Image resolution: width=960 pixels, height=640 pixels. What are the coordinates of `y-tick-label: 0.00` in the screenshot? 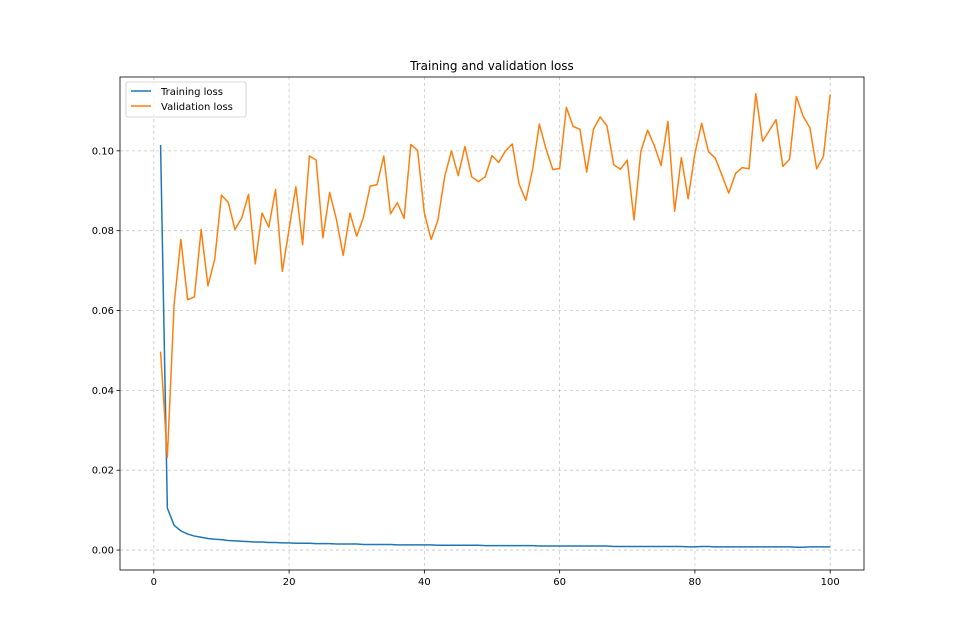 It's located at (103, 551).